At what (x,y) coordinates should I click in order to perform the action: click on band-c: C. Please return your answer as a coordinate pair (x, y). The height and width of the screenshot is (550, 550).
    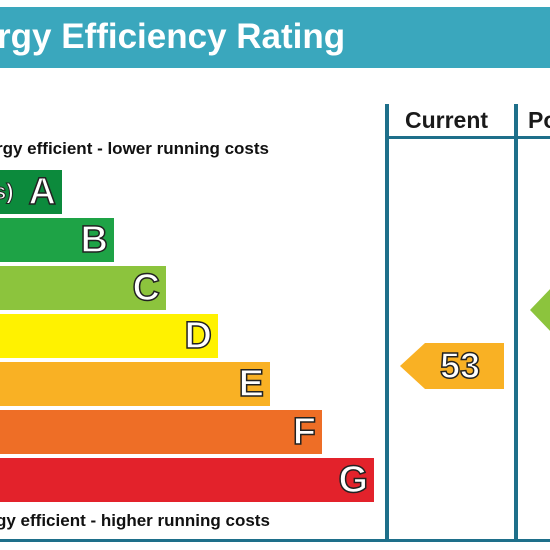
    Looking at the image, I should click on (83, 288).